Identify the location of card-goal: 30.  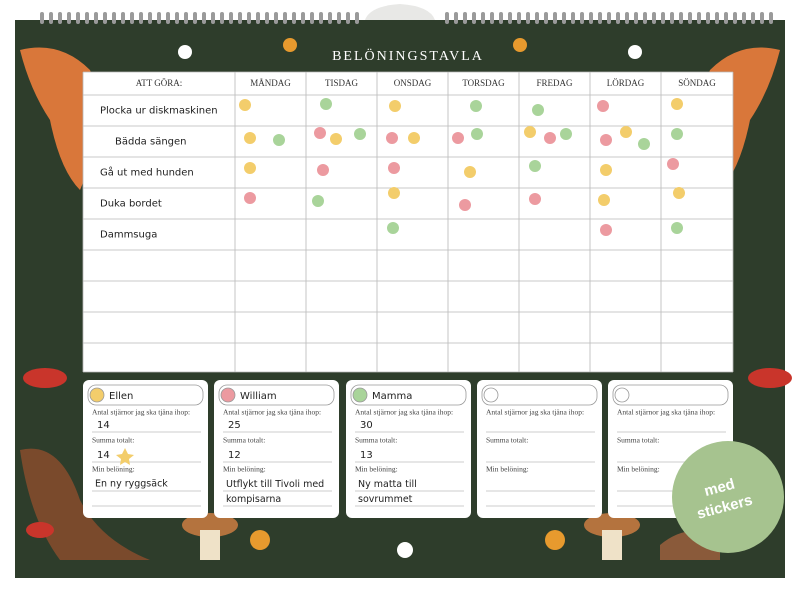
(366, 425).